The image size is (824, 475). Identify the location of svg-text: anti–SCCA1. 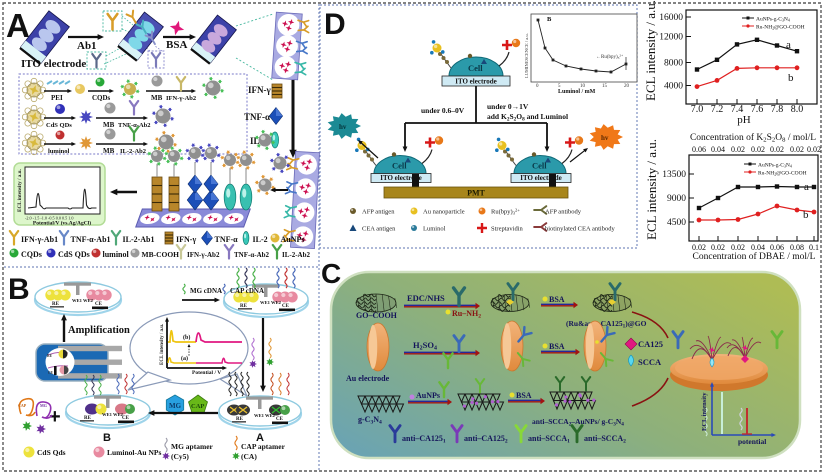
(549, 439).